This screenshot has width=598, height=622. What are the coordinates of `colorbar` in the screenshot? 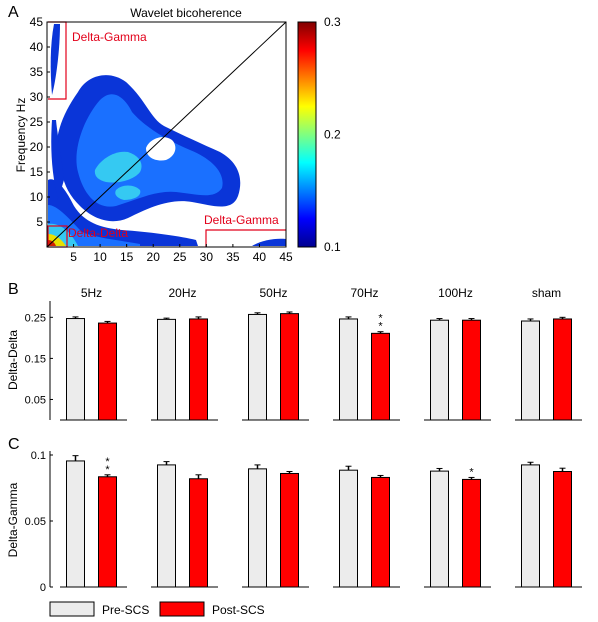 It's located at (307, 134).